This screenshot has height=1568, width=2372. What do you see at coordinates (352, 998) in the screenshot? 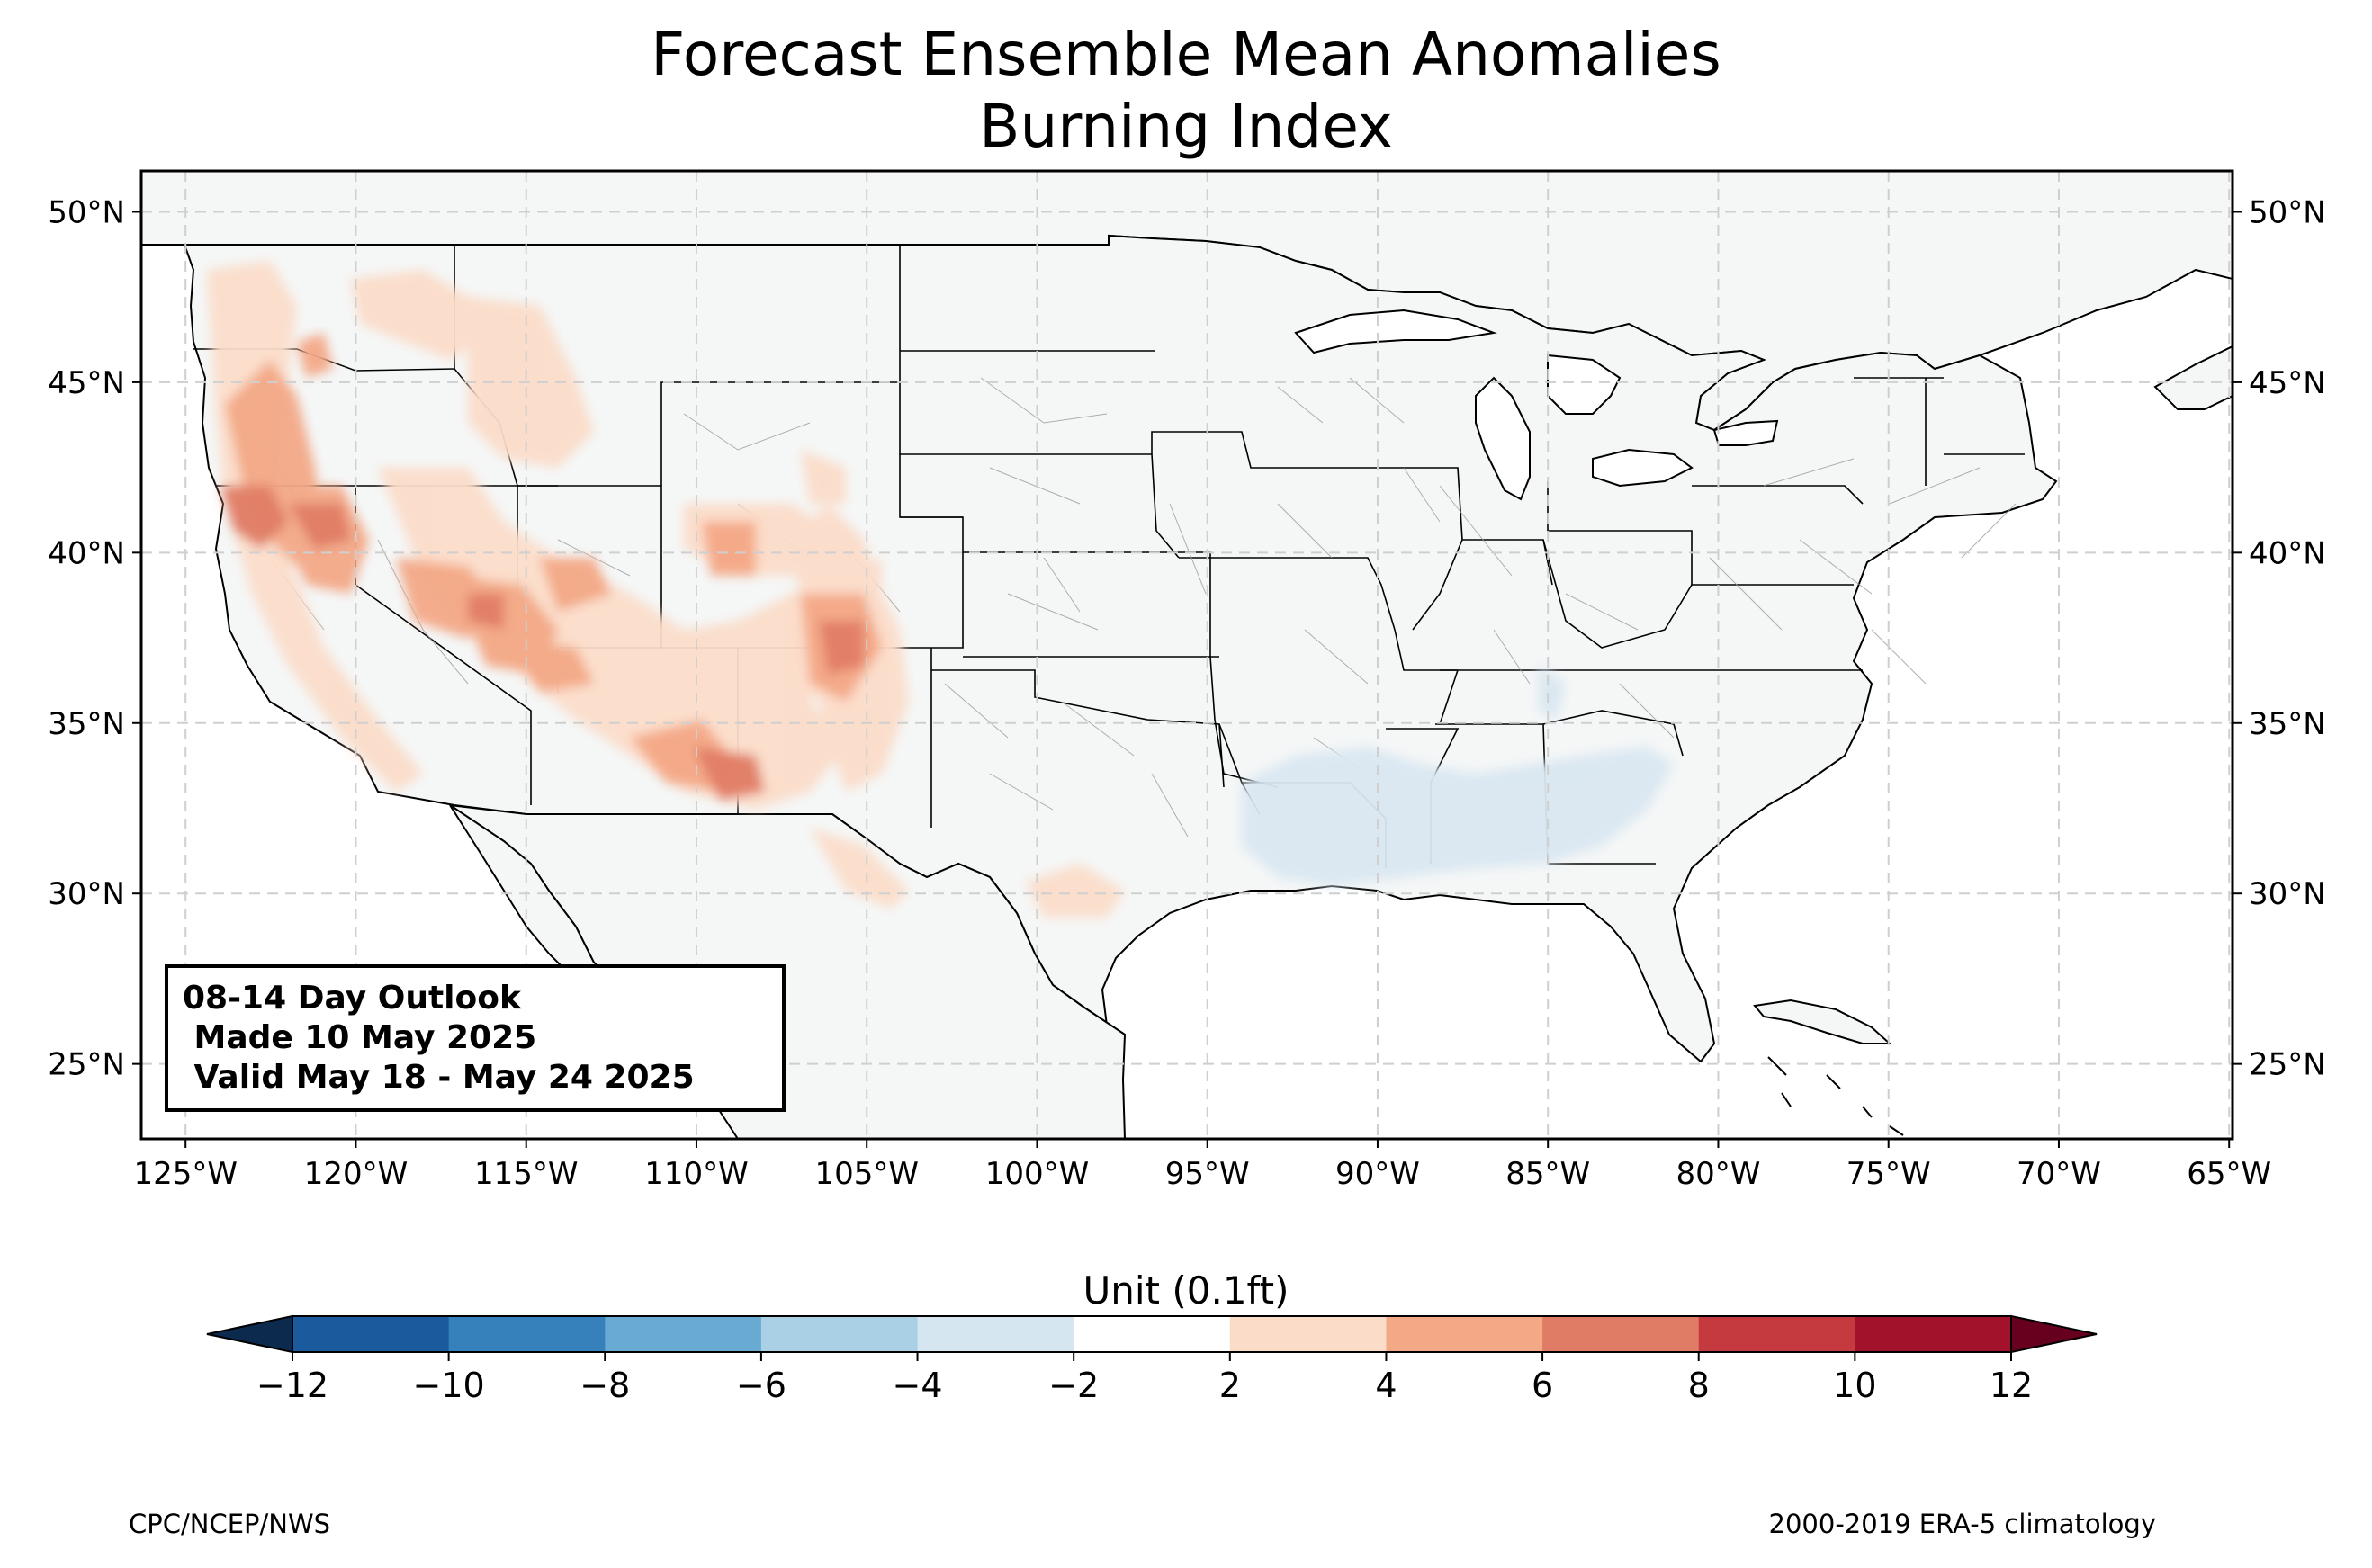
I see `outlook-period: 08-14 Day Outlook` at bounding box center [352, 998].